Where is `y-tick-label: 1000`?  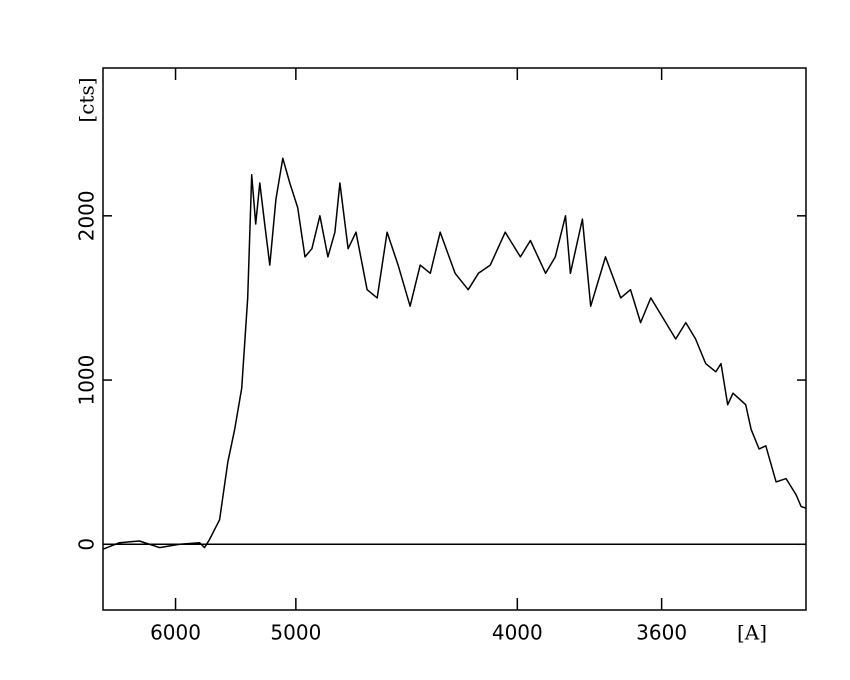 y-tick-label: 1000 is located at coordinates (87, 380).